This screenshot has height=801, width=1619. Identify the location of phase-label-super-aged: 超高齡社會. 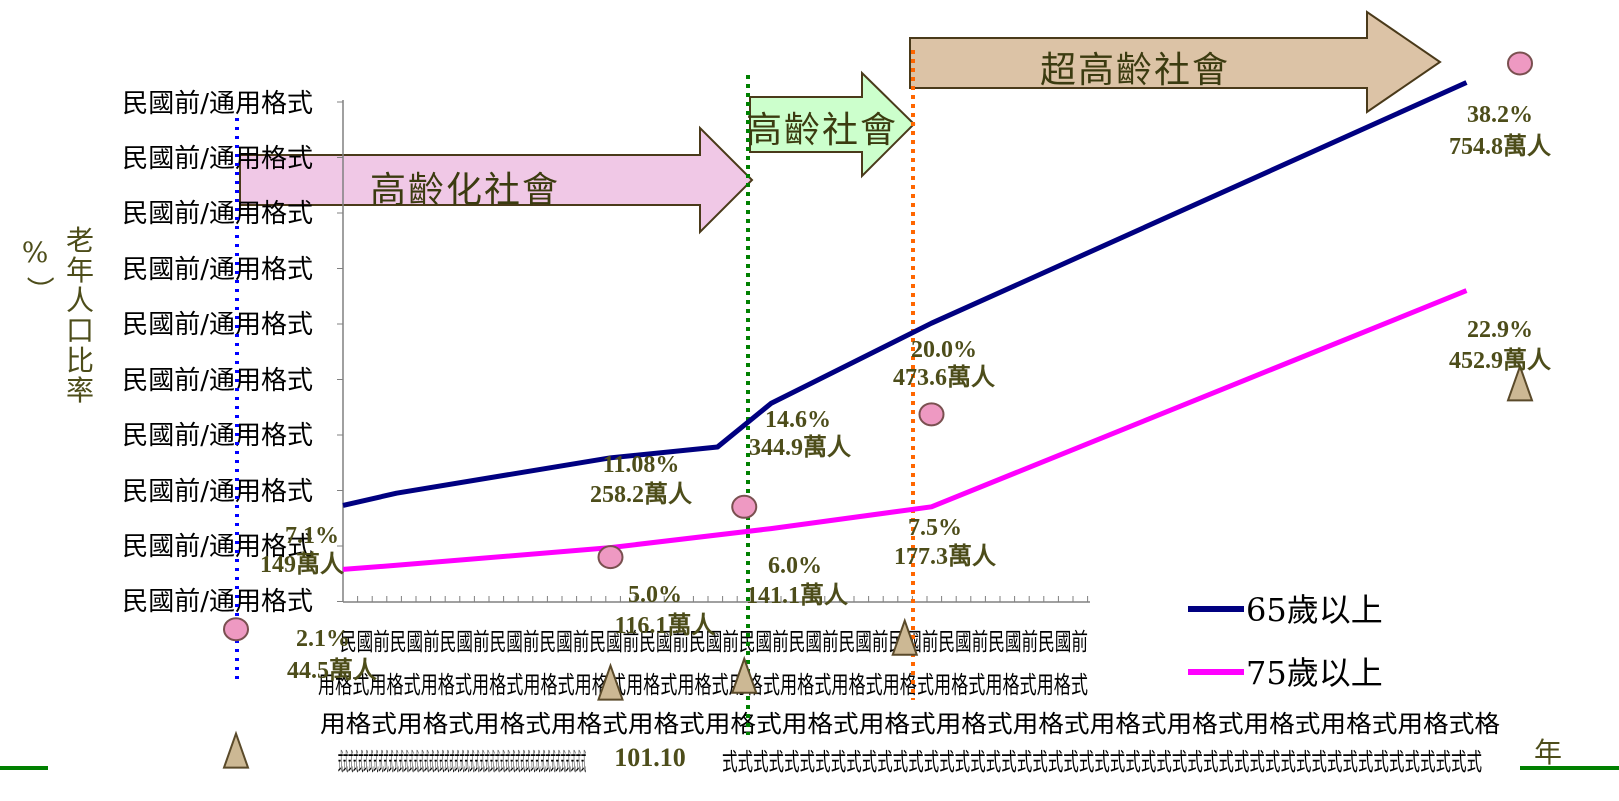
(1135, 70).